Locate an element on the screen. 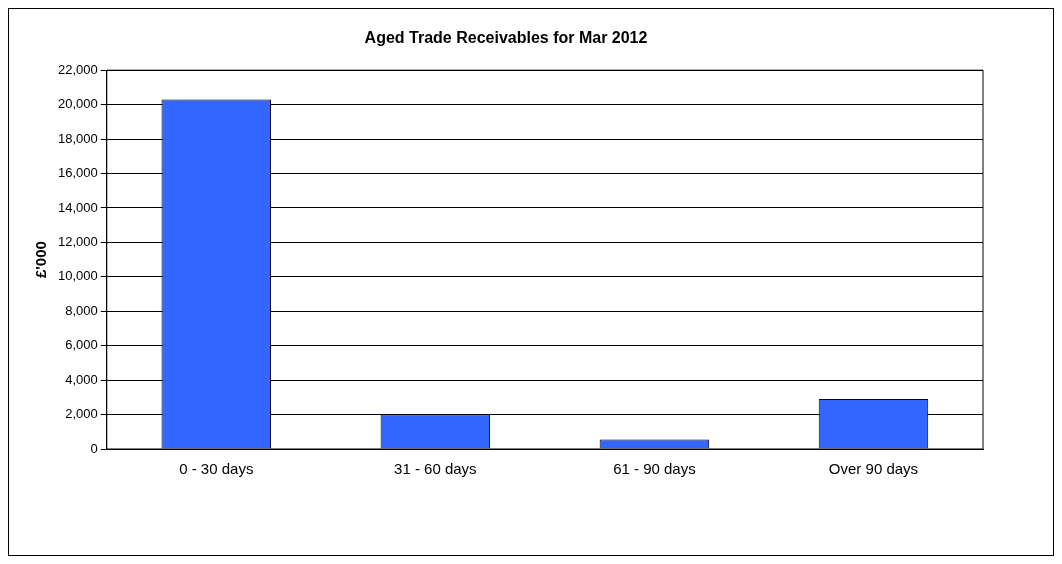  x-tick-label: 31 - 60 days is located at coordinates (435, 469).